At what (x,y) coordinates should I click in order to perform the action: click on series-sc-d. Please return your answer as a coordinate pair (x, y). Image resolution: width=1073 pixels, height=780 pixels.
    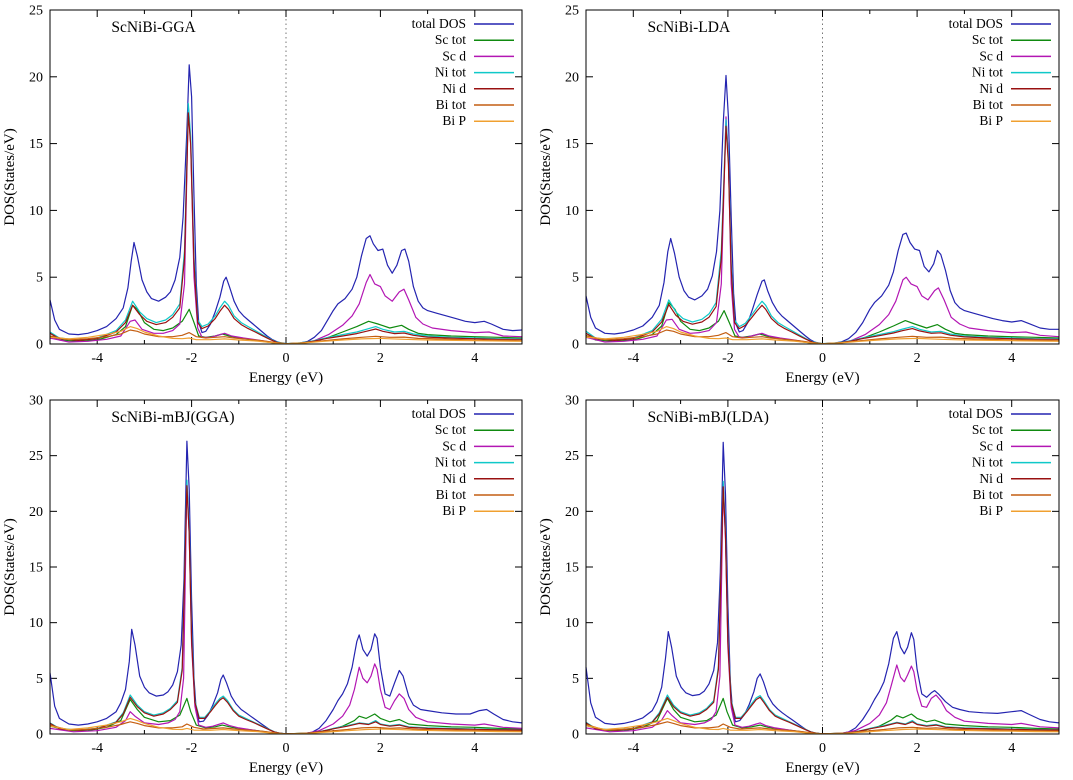
    Looking at the image, I should click on (286, 608).